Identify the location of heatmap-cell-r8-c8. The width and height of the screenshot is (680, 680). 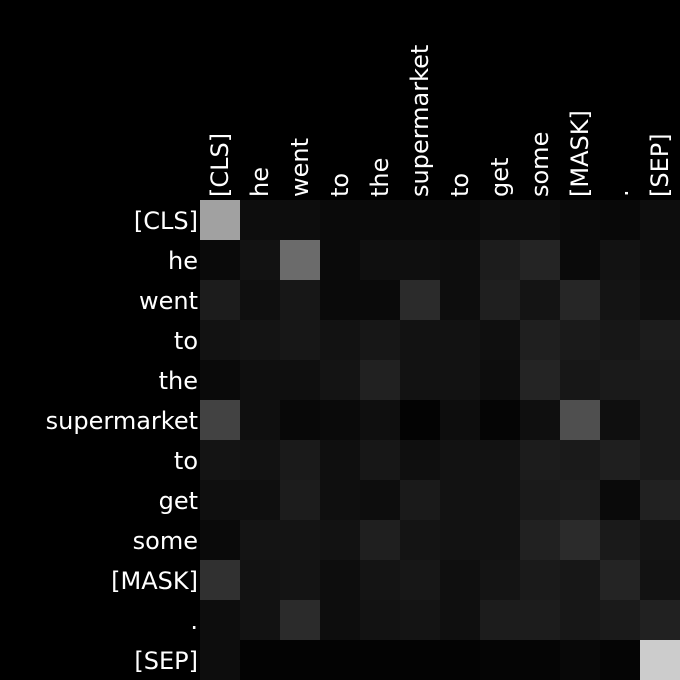
(540, 540).